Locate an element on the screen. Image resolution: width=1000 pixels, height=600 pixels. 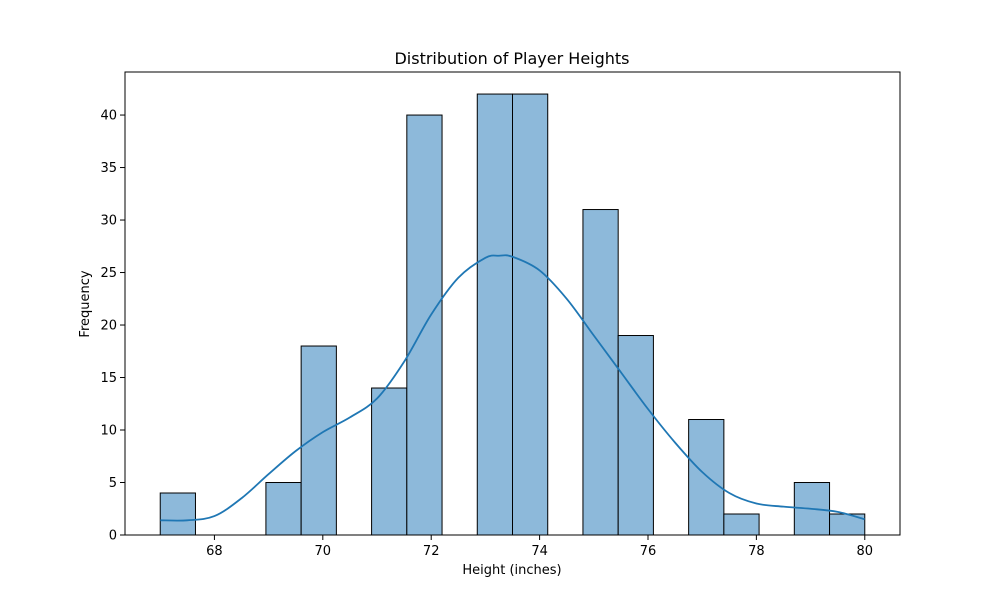
y-tick-label-20: 20 is located at coordinates (108, 326).